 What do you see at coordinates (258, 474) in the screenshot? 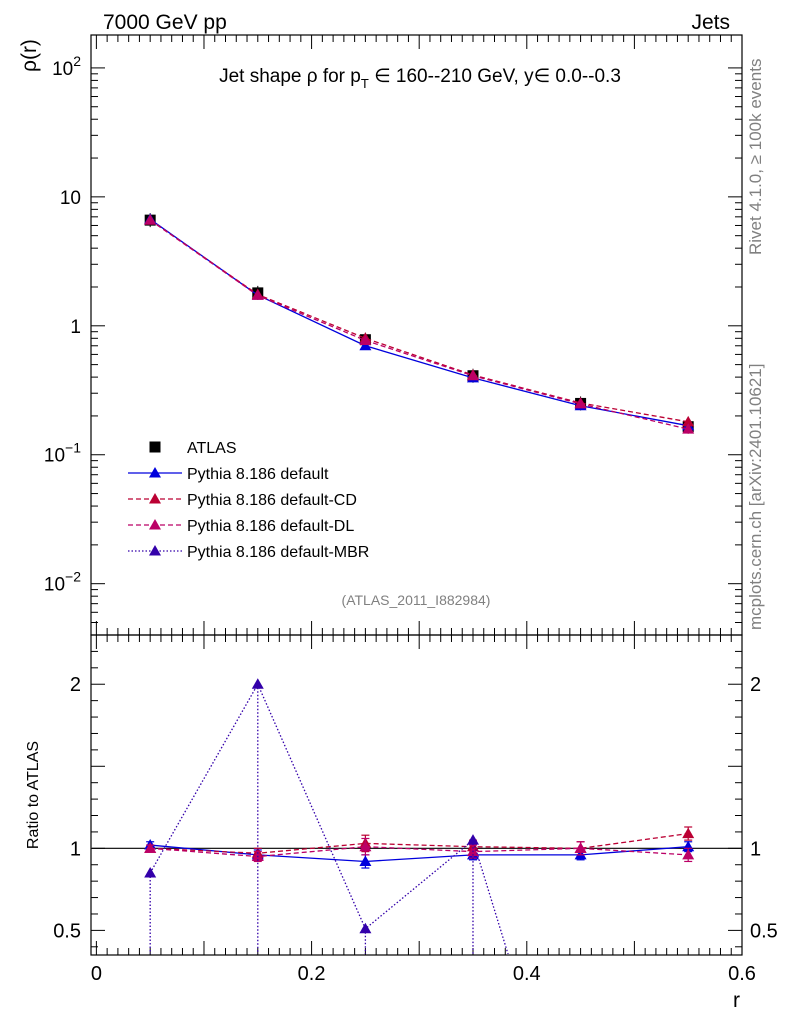
I see `legend-label-0: Pythia 8.186 default` at bounding box center [258, 474].